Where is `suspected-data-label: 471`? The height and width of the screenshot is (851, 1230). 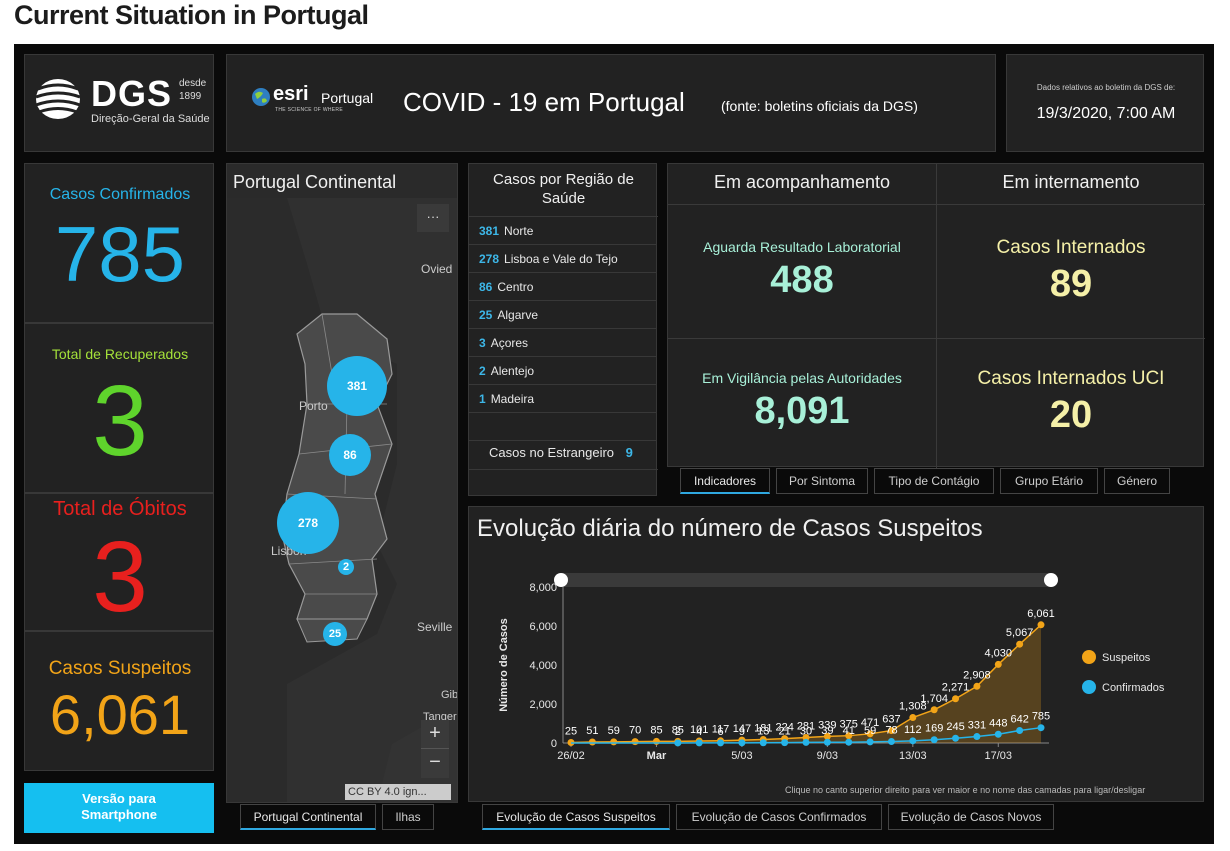
suspected-data-label: 471 is located at coordinates (870, 723).